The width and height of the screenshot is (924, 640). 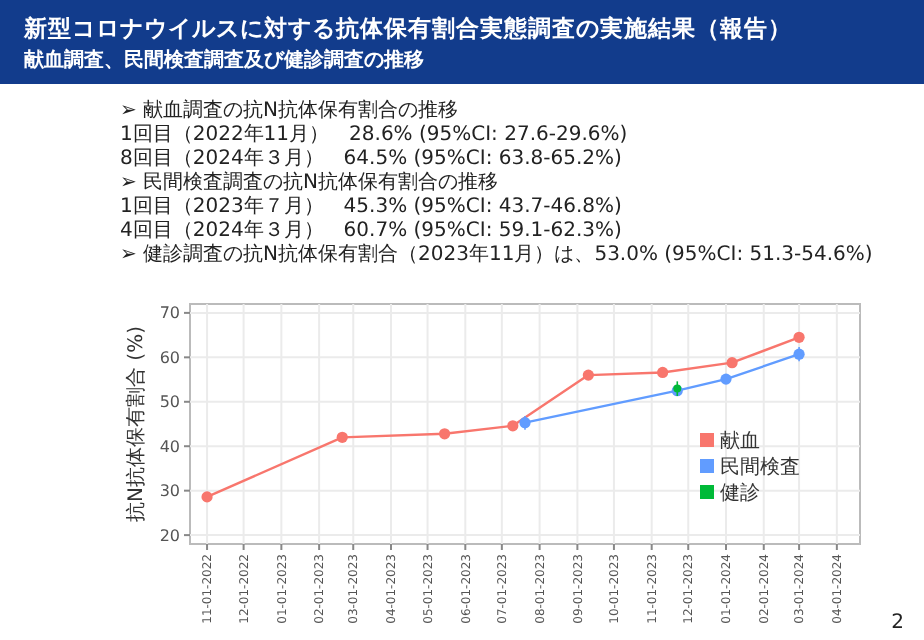 I want to click on text: 8回目（2024年３月） 64.5% (95%CI: 63.8-65.2%), so click(x=371, y=158).